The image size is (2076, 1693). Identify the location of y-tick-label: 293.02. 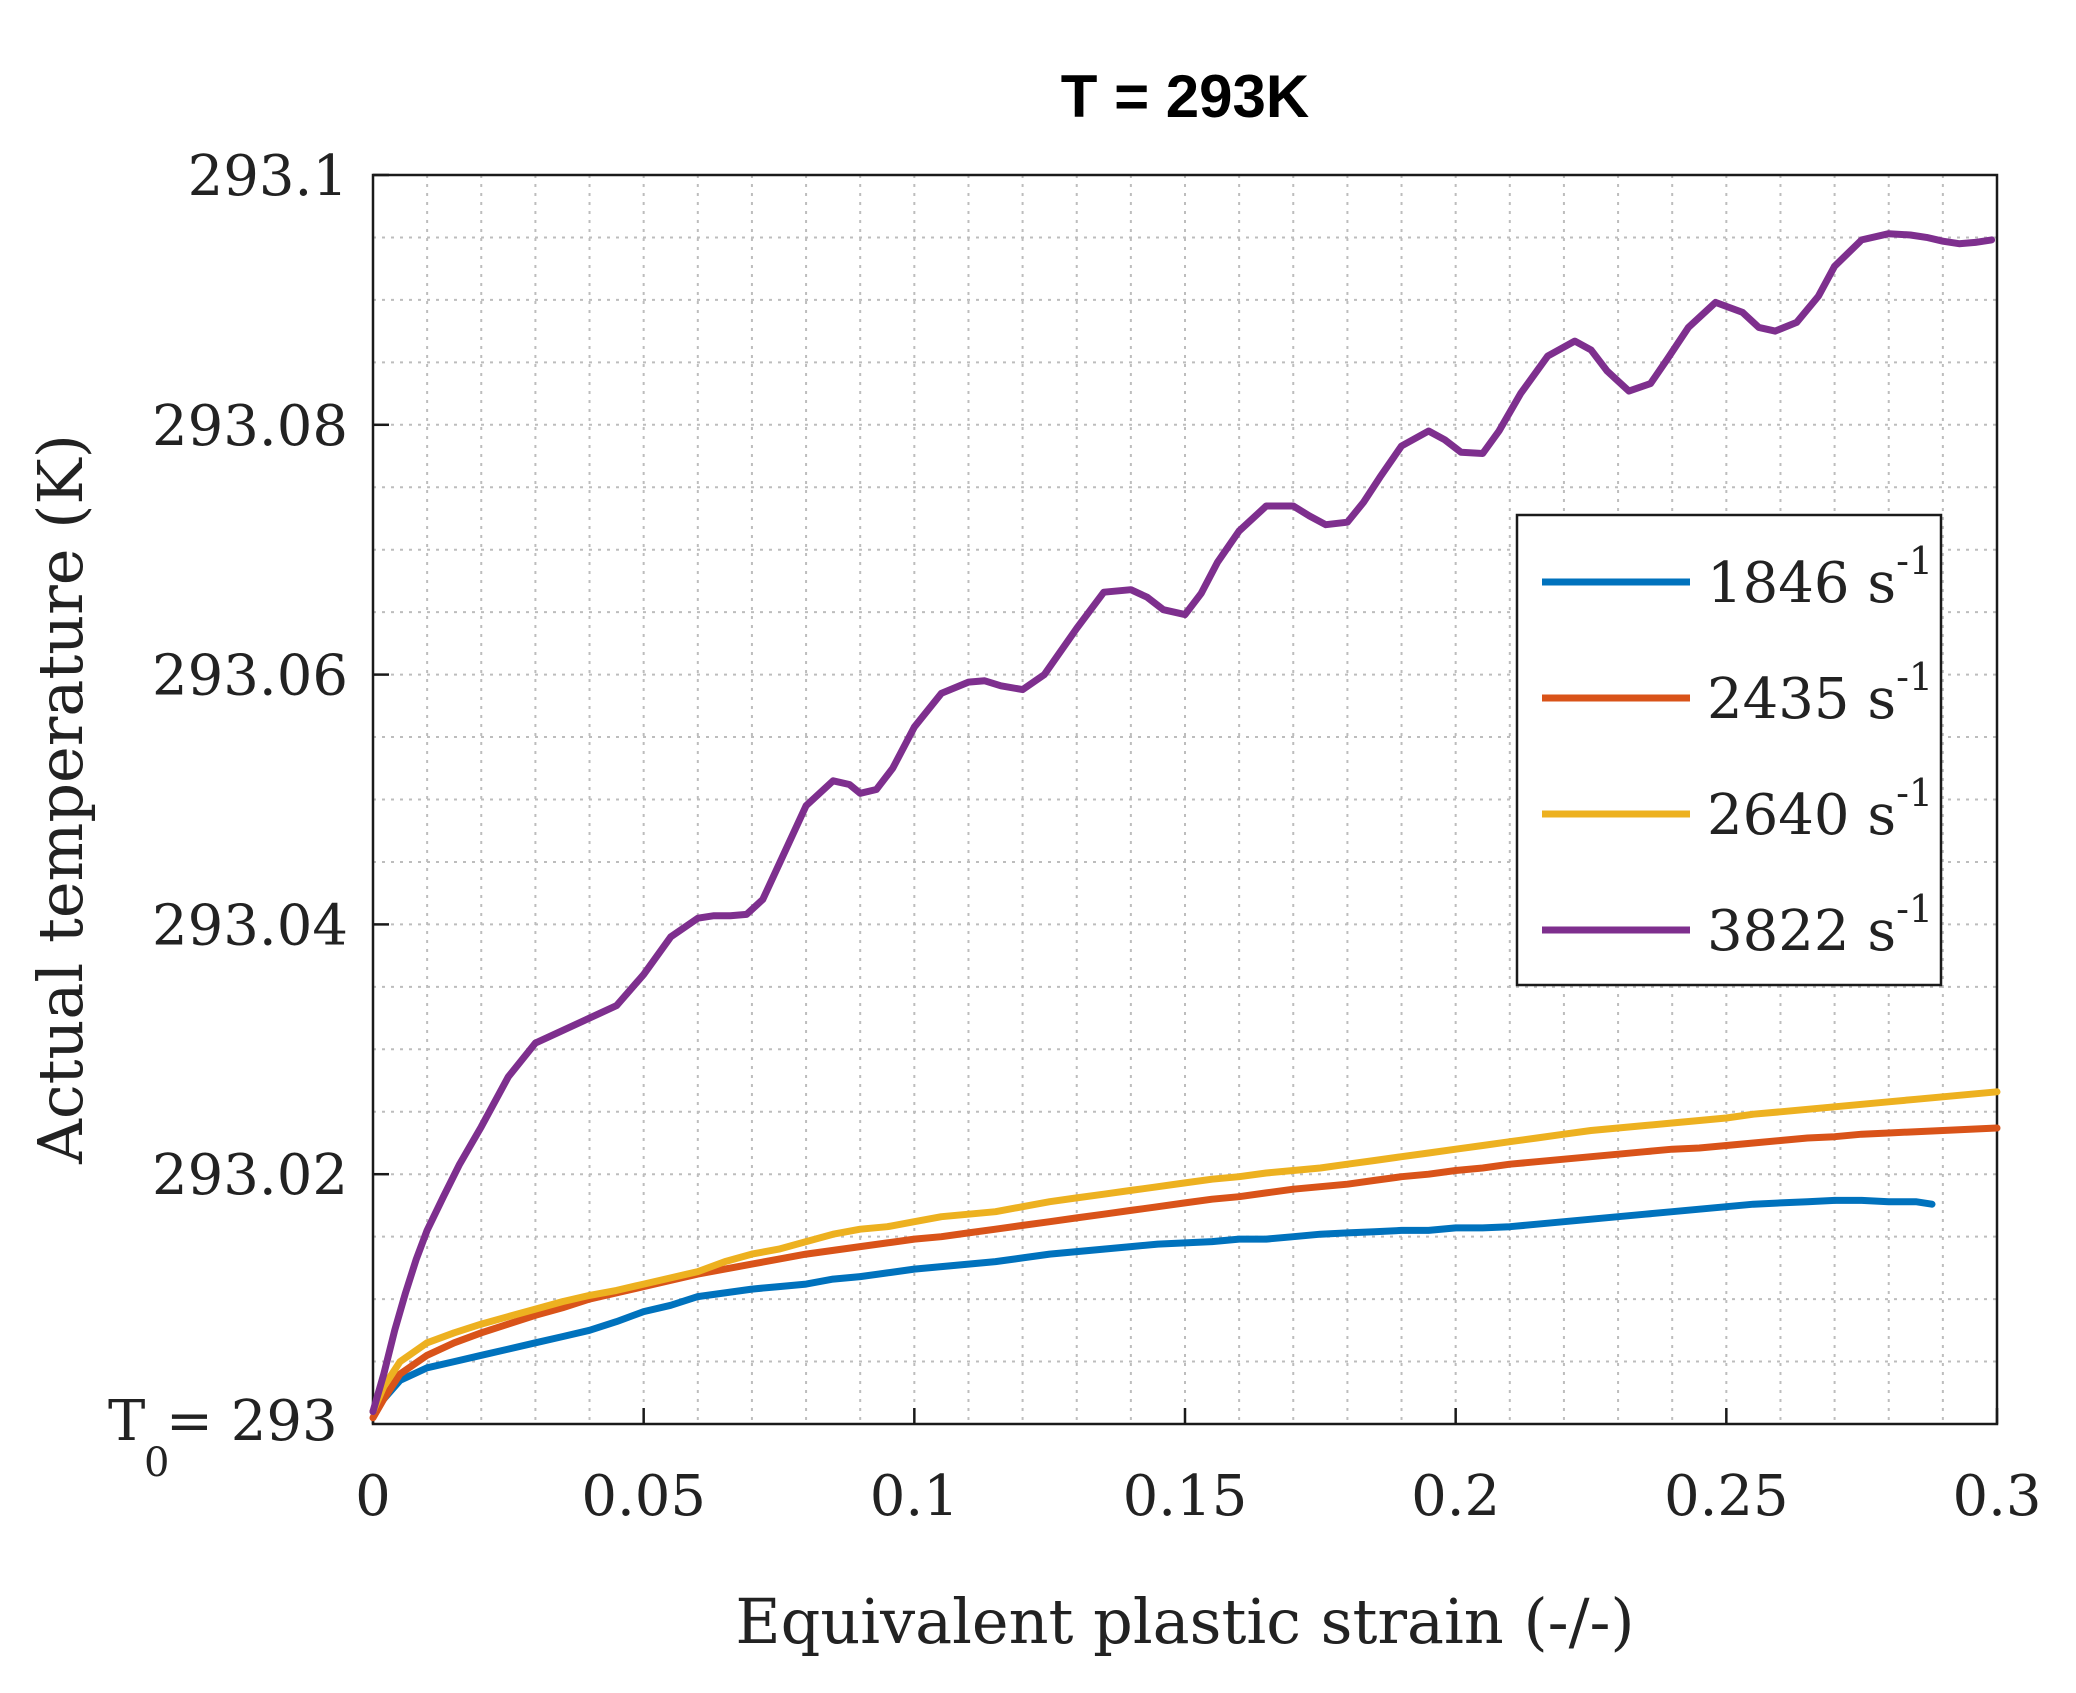
(250, 1175).